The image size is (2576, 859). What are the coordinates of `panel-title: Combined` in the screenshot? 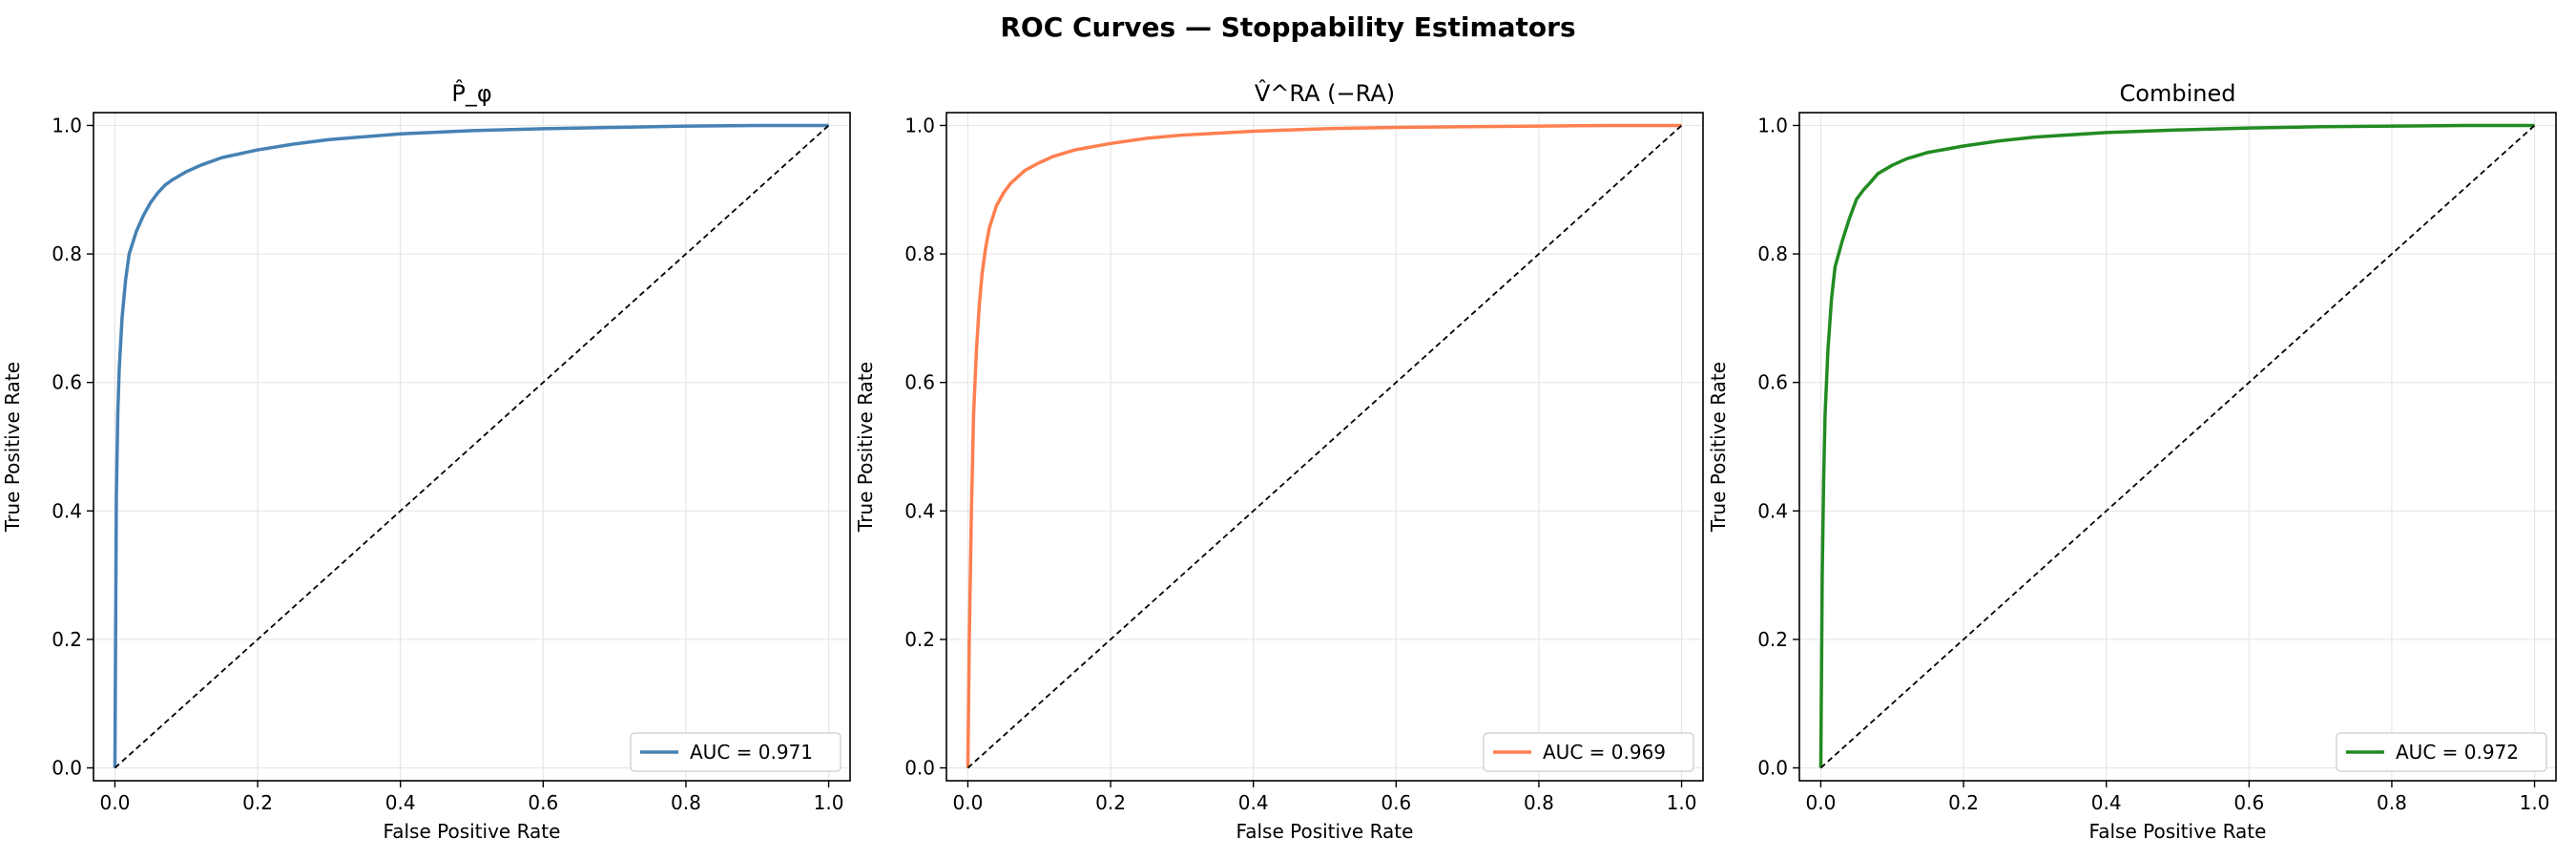 It's located at (2178, 93).